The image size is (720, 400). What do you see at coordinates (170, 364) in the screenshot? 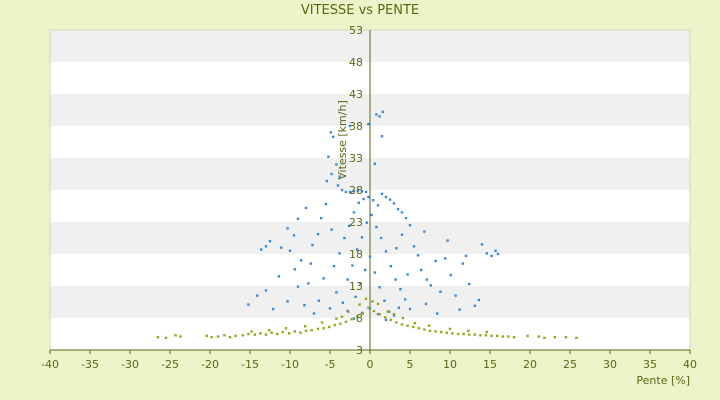
I see `x-tick-label: -25` at bounding box center [170, 364].